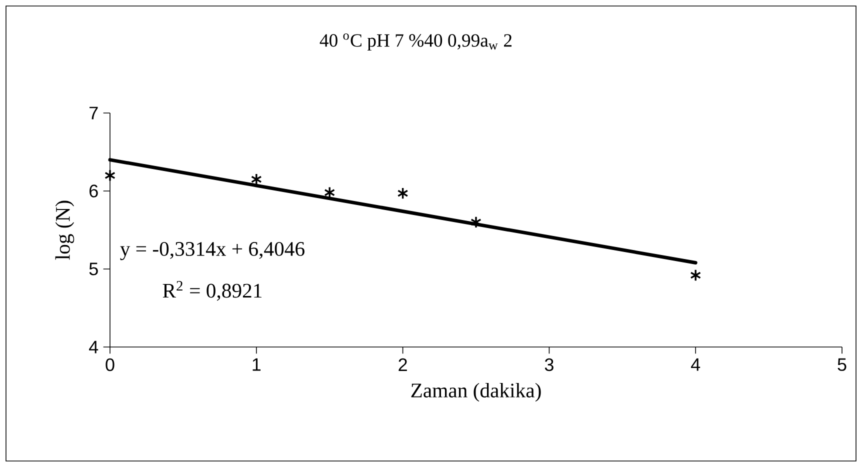  What do you see at coordinates (842, 364) in the screenshot?
I see `x-tick-label: 5` at bounding box center [842, 364].